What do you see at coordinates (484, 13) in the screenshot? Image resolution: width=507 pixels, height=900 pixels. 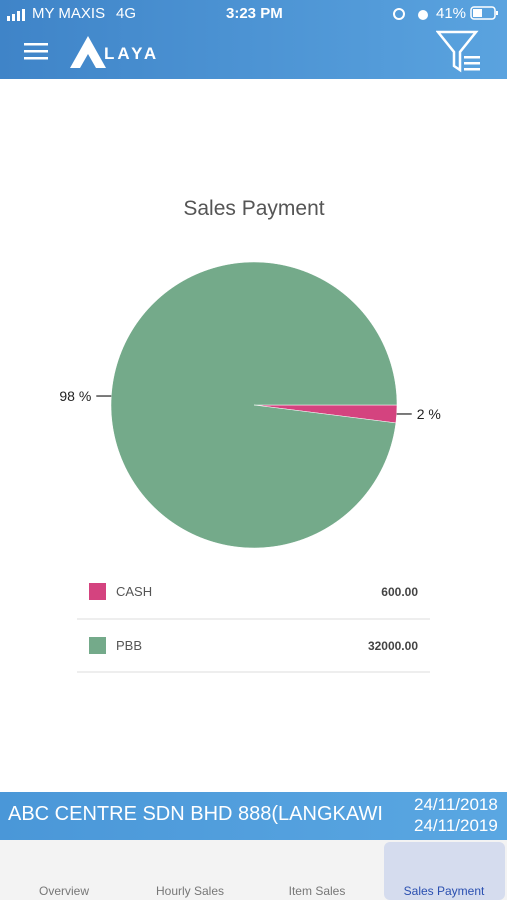 I see `battery-icon` at bounding box center [484, 13].